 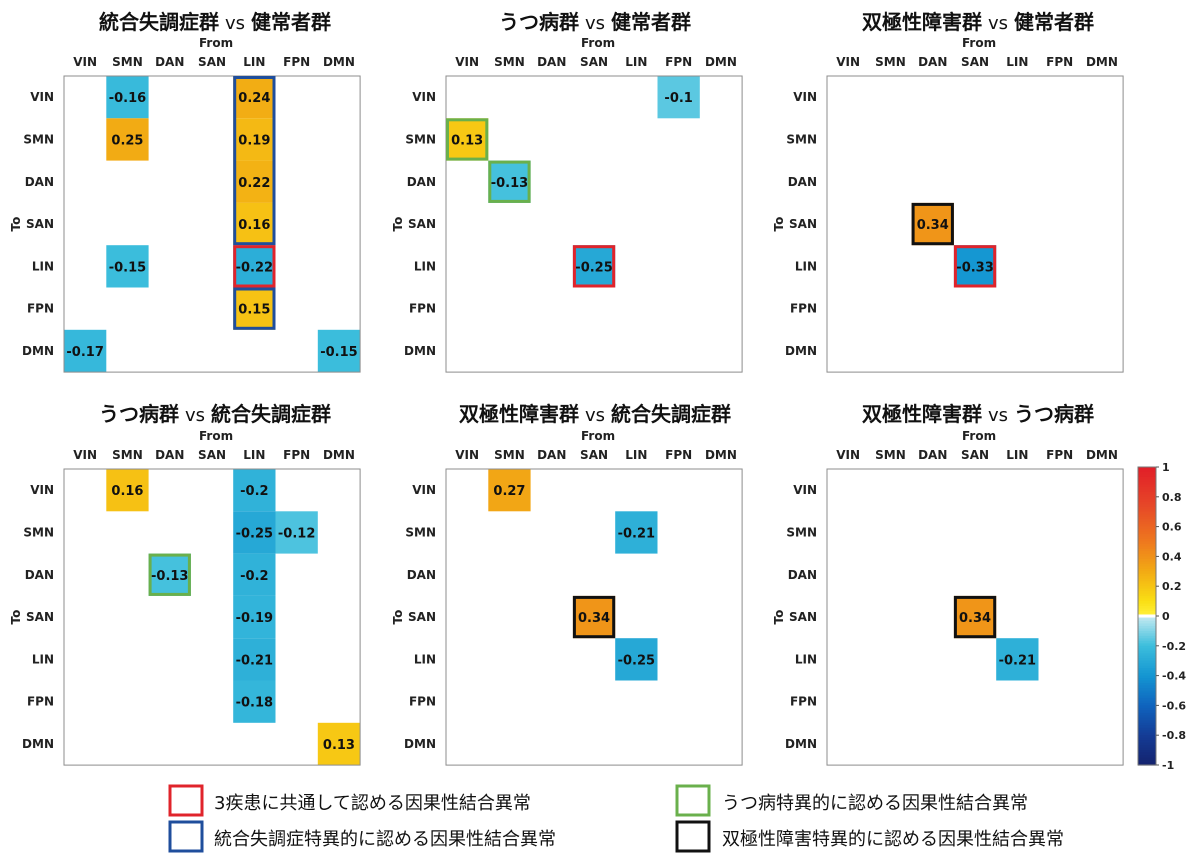 I want to click on cell-value-label: 0.24, so click(x=254, y=98).